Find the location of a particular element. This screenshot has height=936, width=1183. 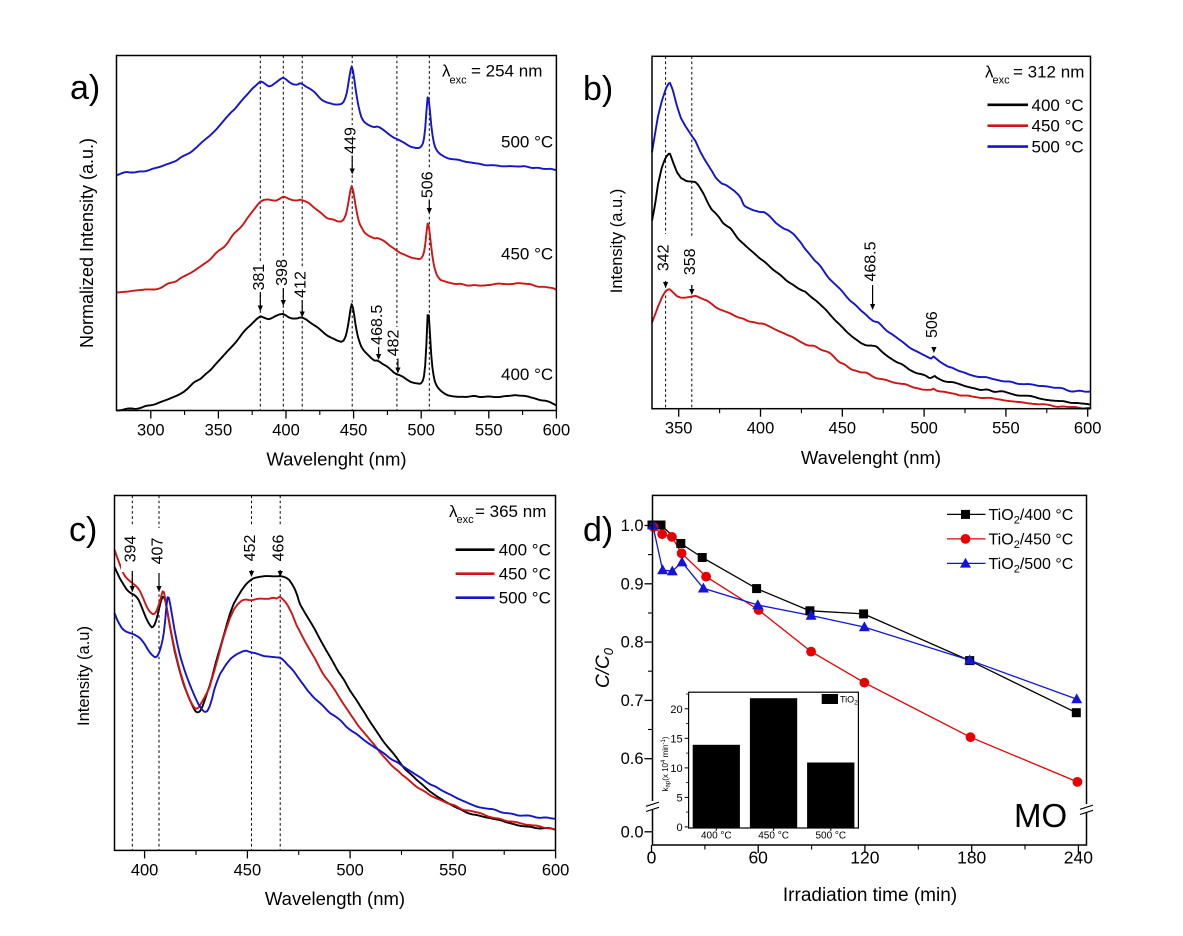

svg-text: 452 is located at coordinates (250, 548).